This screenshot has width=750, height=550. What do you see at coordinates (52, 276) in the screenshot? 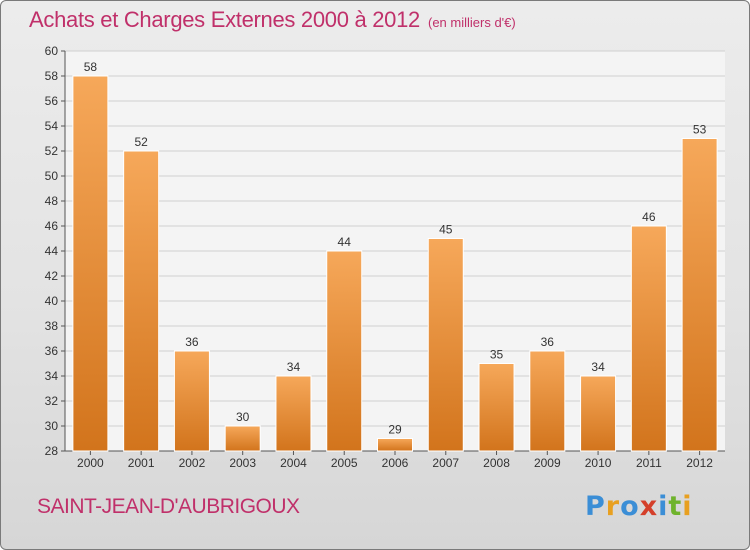
I see `y-tick-label: 42` at bounding box center [52, 276].